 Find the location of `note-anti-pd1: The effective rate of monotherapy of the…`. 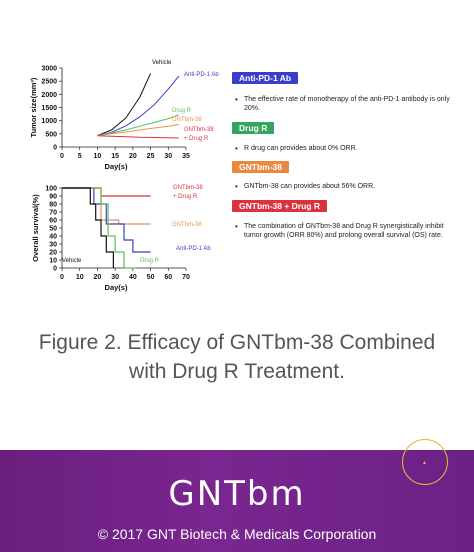

note-anti-pd1: The effective rate of monotherapy of the… is located at coordinates (344, 104).